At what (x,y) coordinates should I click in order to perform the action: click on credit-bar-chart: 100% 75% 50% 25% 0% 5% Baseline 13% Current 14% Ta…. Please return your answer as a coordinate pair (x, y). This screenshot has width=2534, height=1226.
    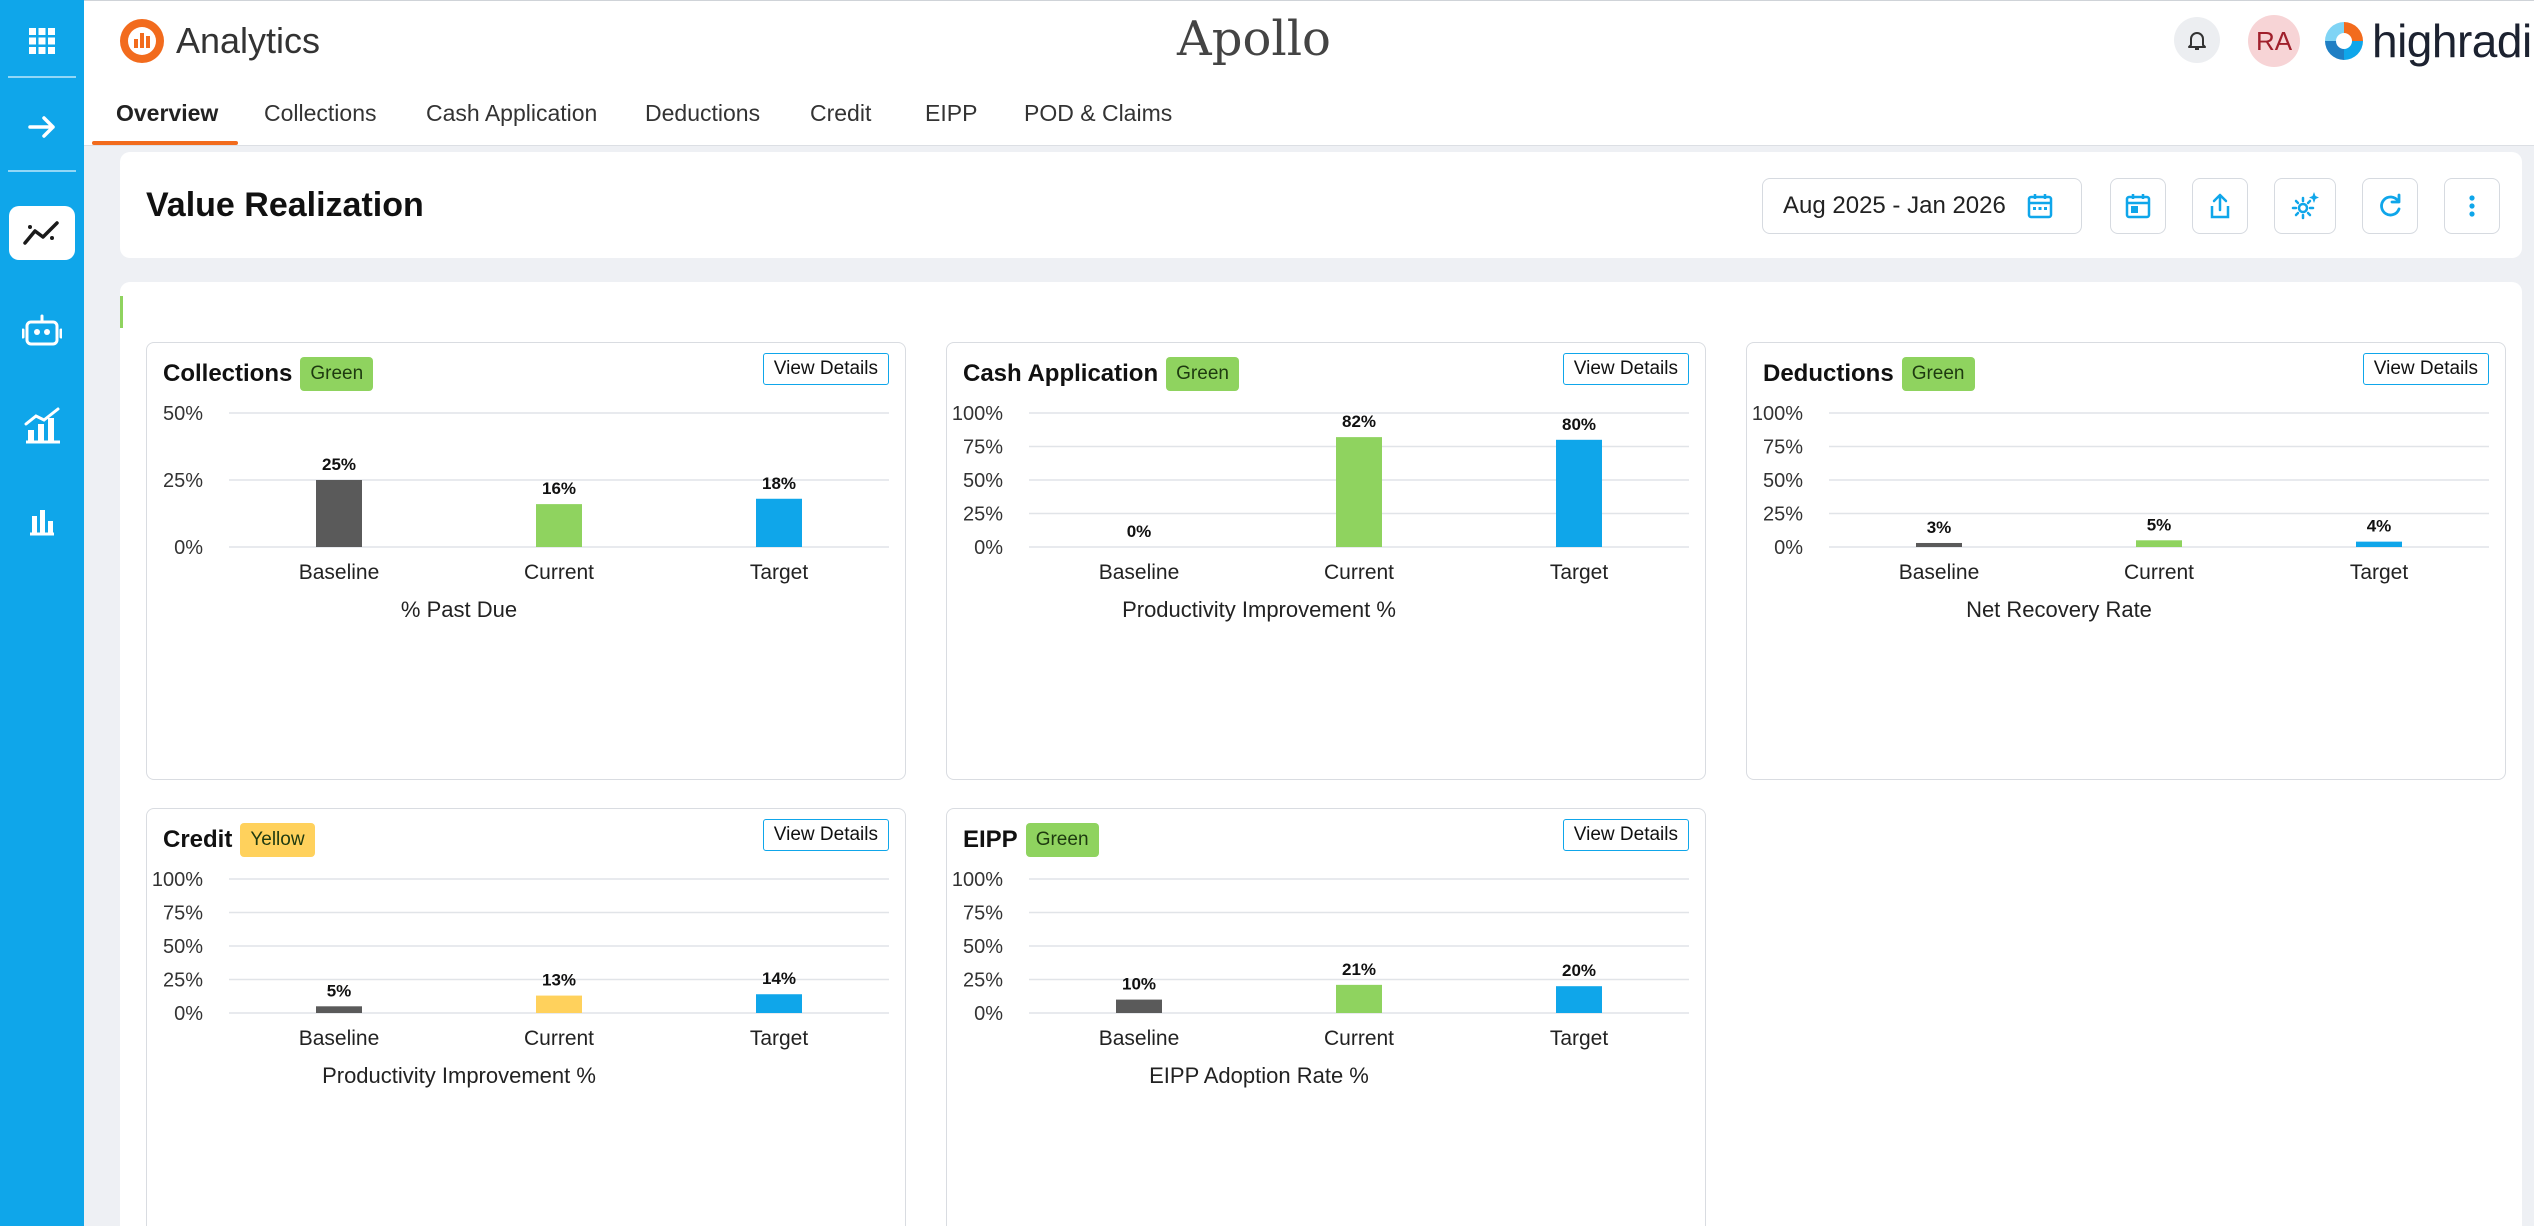
    Looking at the image, I should click on (520, 978).